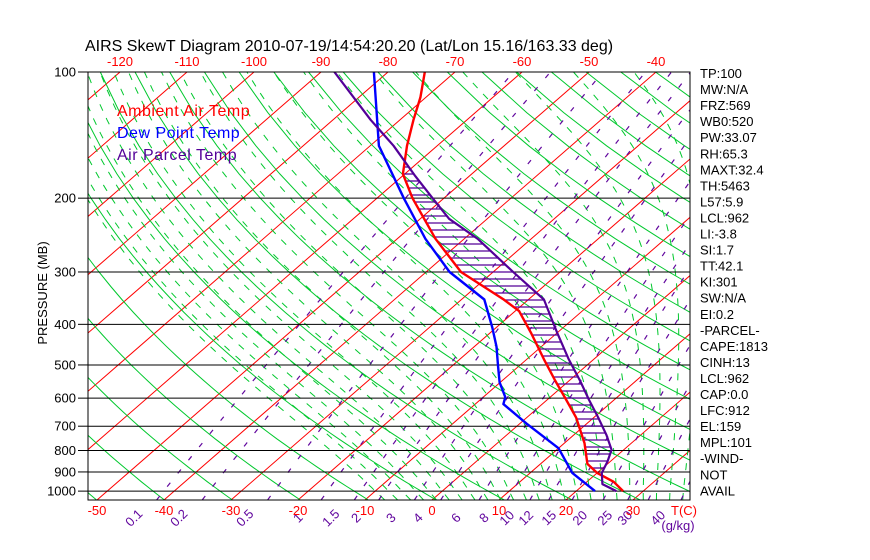 The width and height of the screenshot is (870, 560). What do you see at coordinates (455, 61) in the screenshot?
I see `temp-tick-label-top: -70` at bounding box center [455, 61].